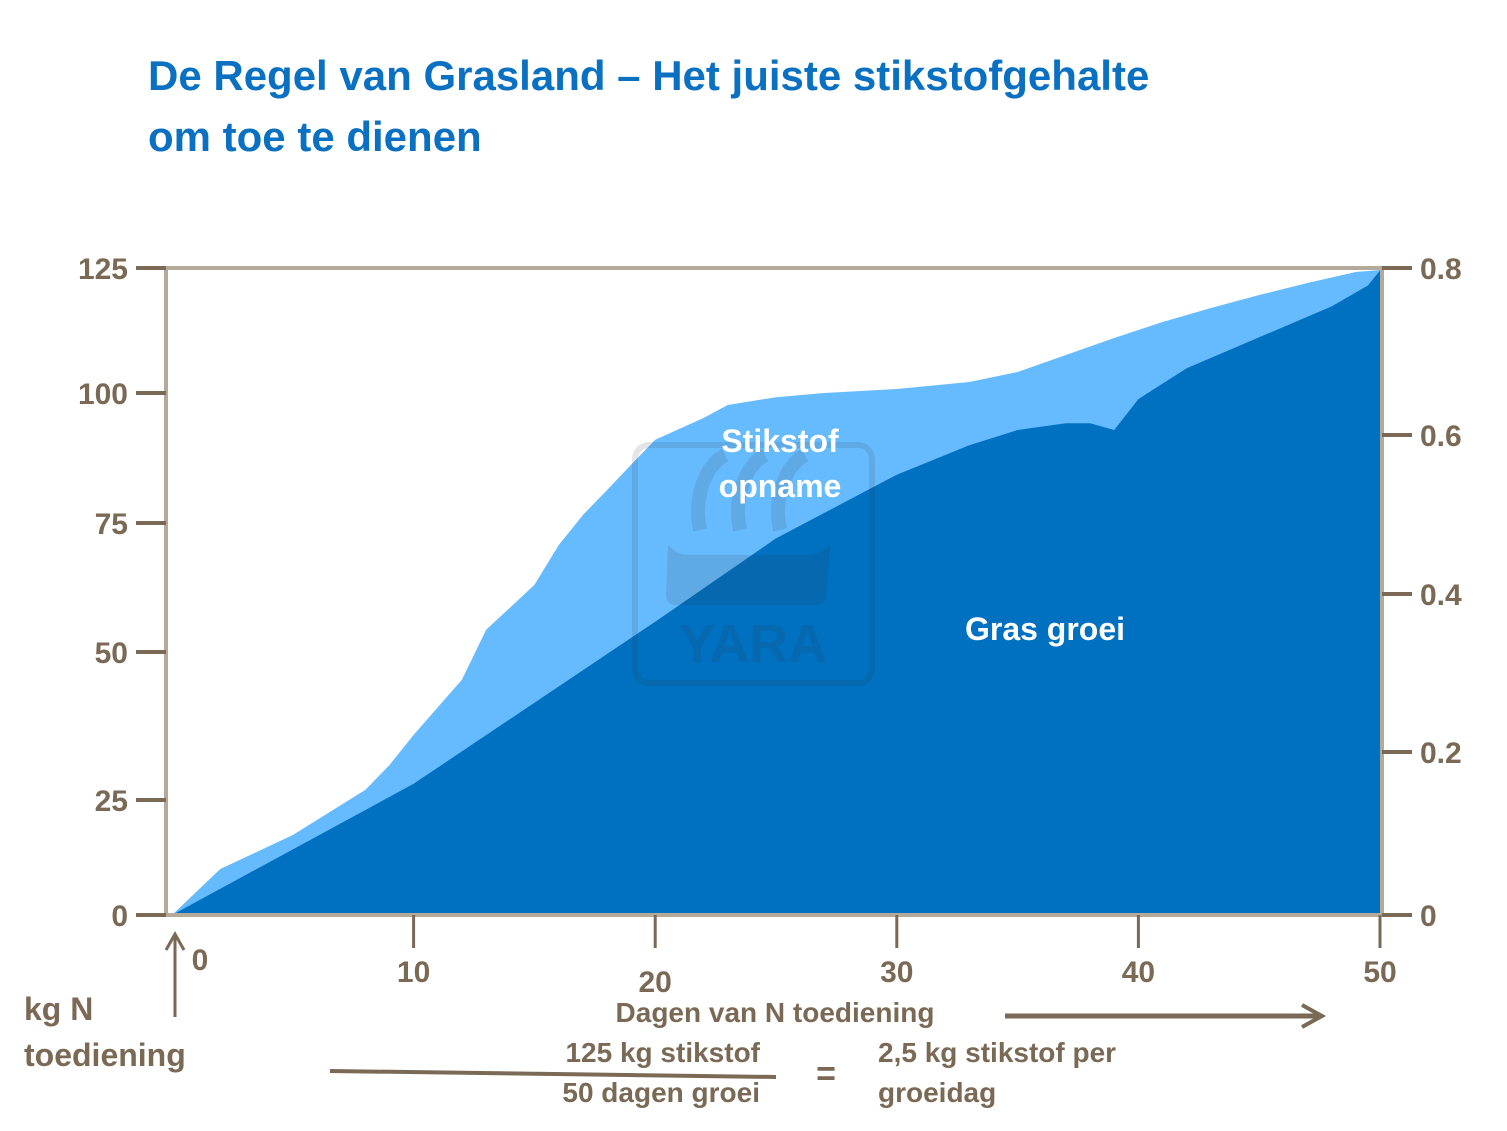 The width and height of the screenshot is (1507, 1131). Describe the element at coordinates (200, 960) in the screenshot. I see `x-tick-label: 0` at that location.